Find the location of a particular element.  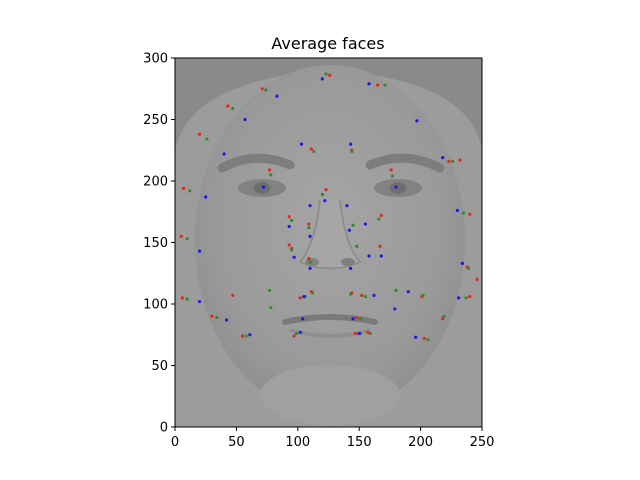

y-tick-label: 50 is located at coordinates (159, 366).